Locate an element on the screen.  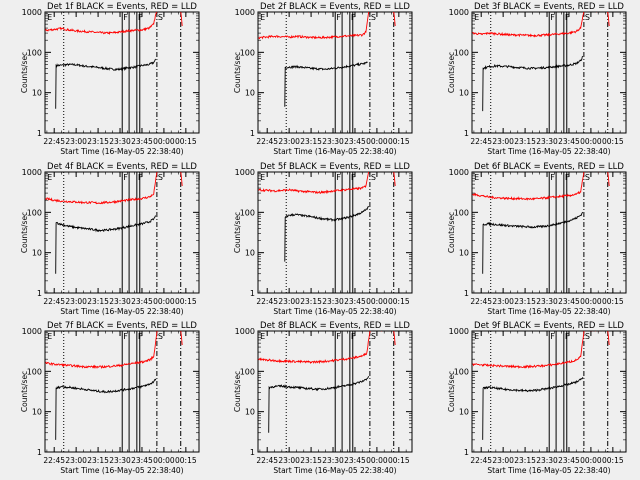
panel-title: Det 5f BLACK = Events, RED = LLD is located at coordinates (335, 167).